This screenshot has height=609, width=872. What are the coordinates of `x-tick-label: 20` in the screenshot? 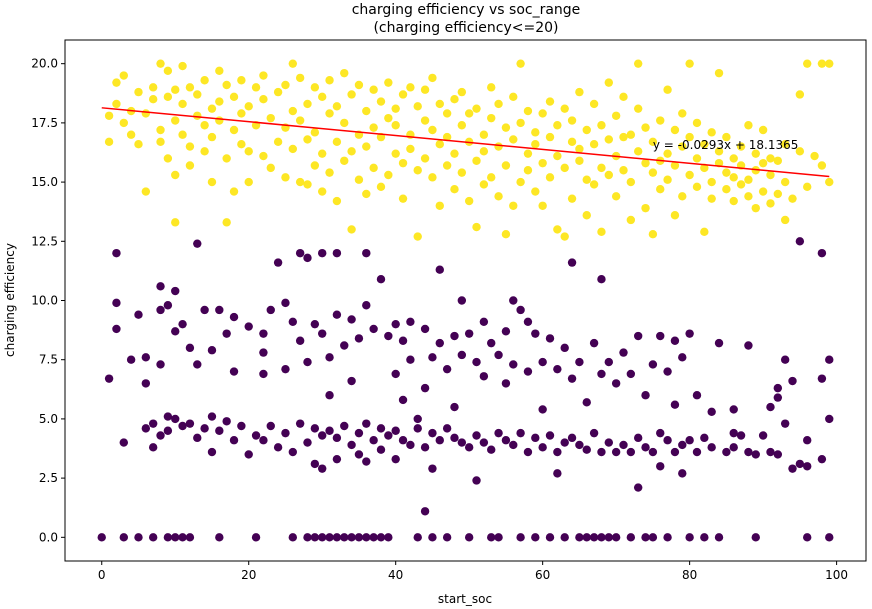 It's located at (248, 575).